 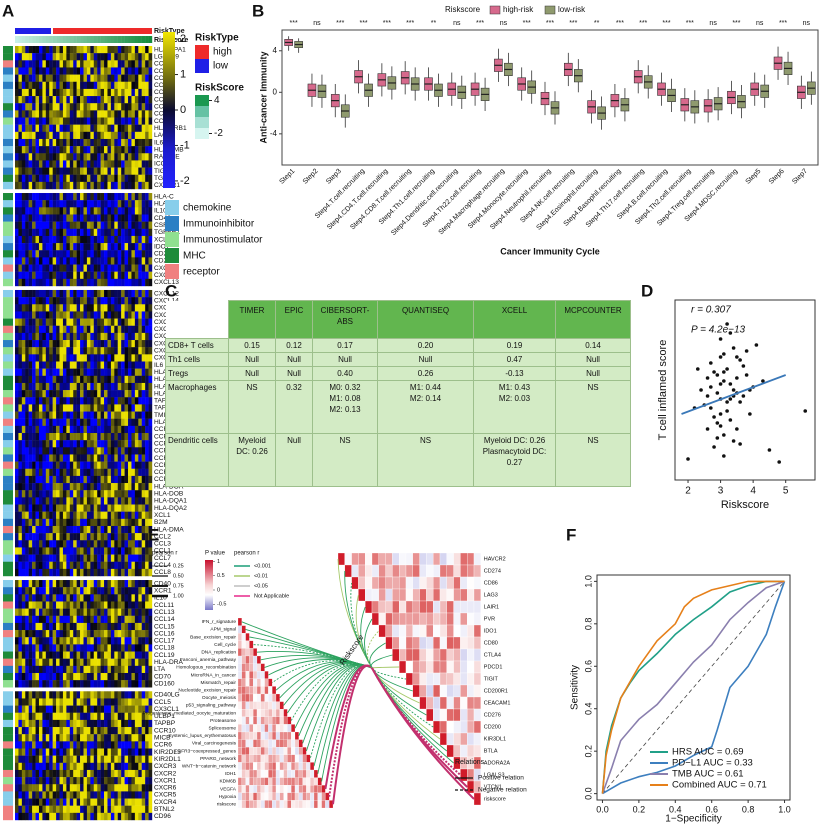 I want to click on gene-label: TAP1, so click(x=162, y=401).